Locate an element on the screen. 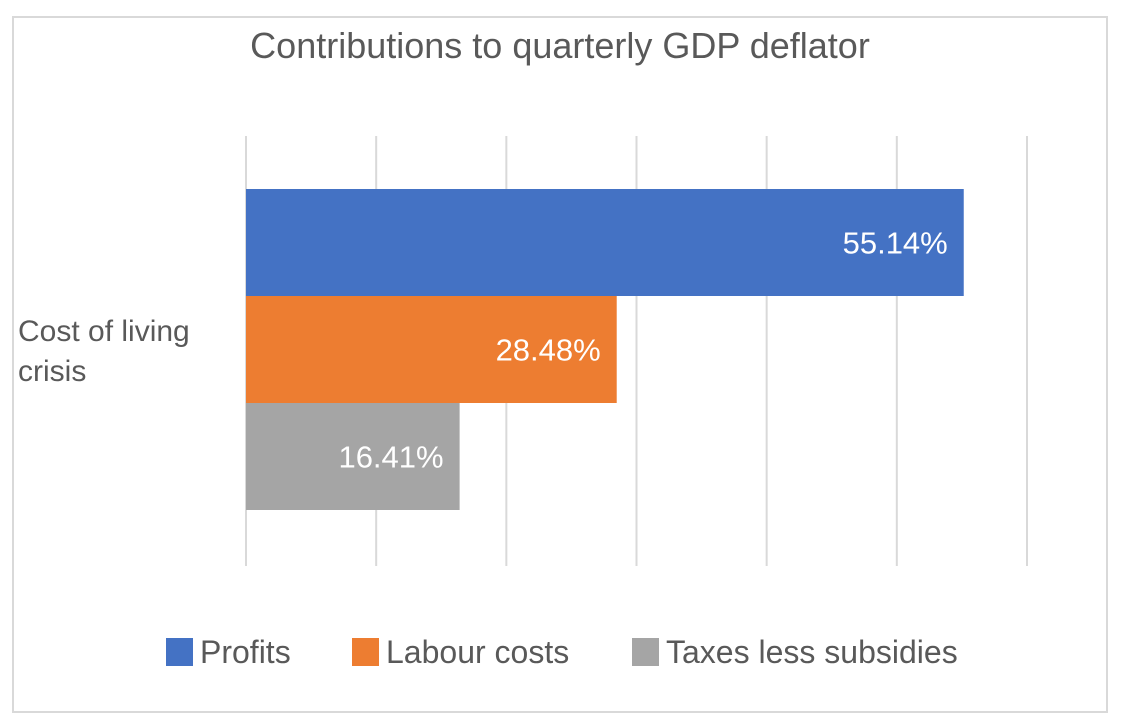 The height and width of the screenshot is (722, 1130). chart-title: Contributions to quarterly GDP deflator is located at coordinates (560, 45).